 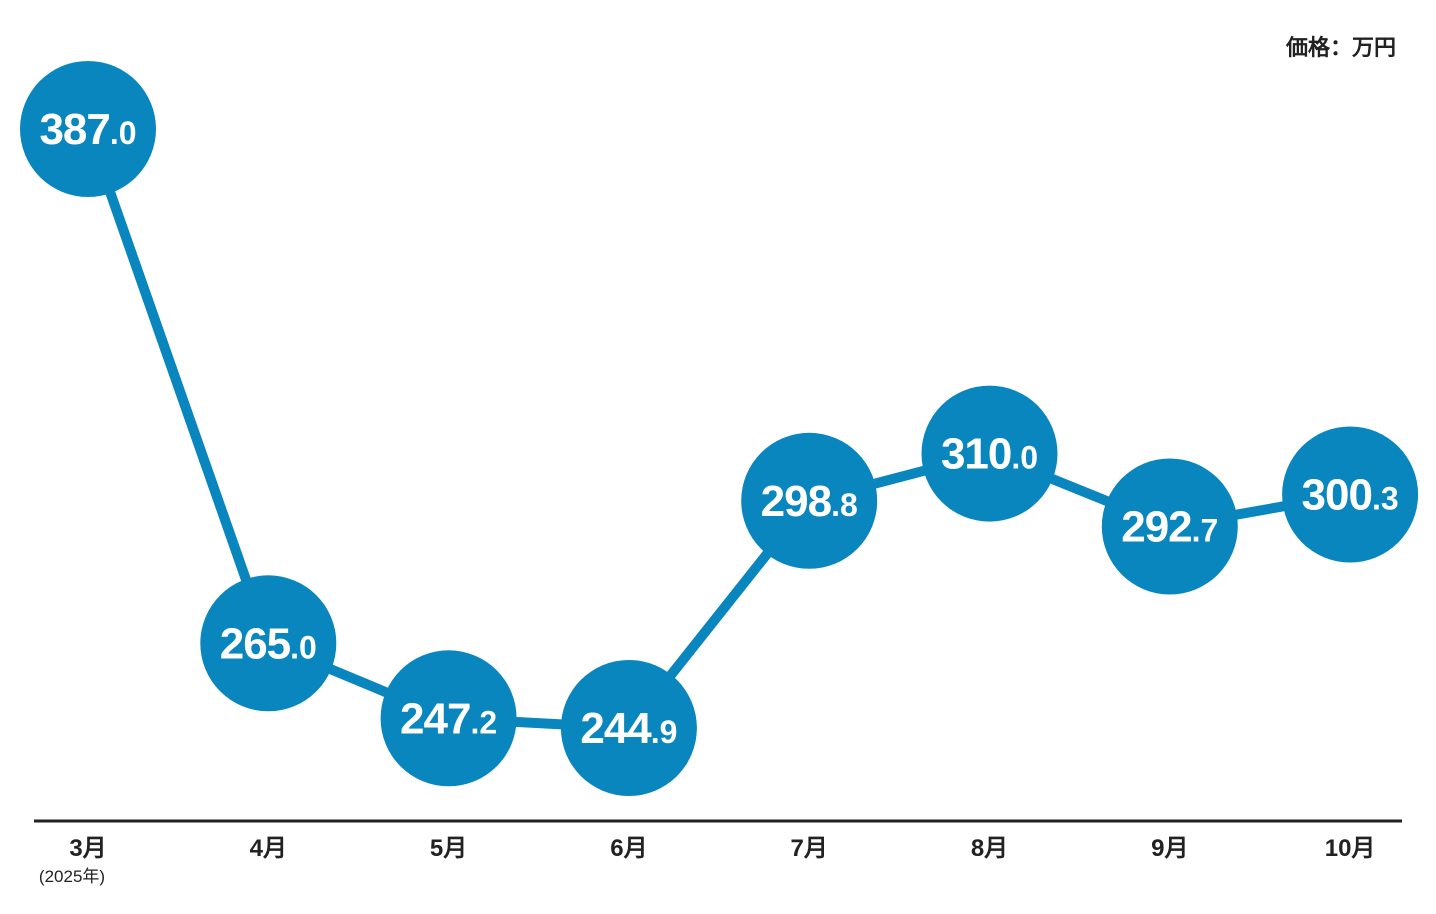 I want to click on data-point-2: 265.0, so click(x=268, y=643).